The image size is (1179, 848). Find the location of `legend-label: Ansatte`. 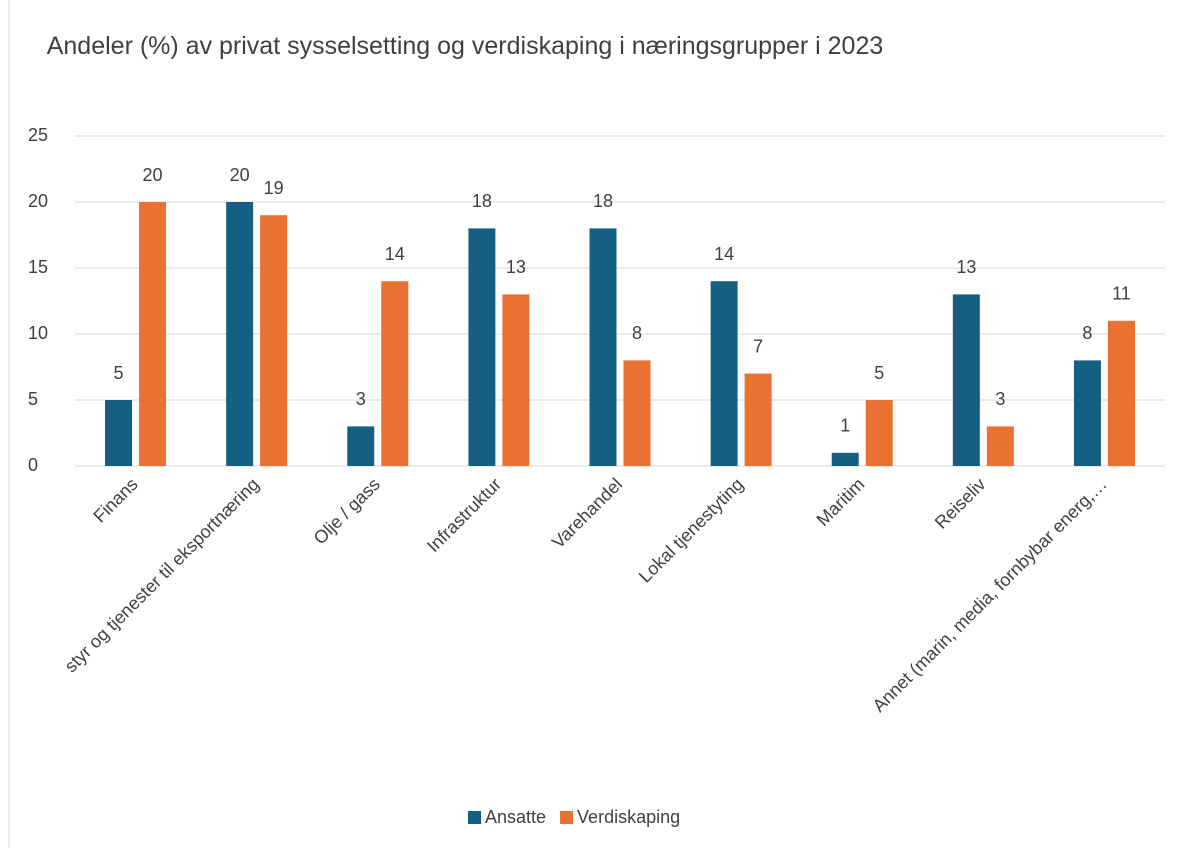

legend-label: Ansatte is located at coordinates (515, 817).